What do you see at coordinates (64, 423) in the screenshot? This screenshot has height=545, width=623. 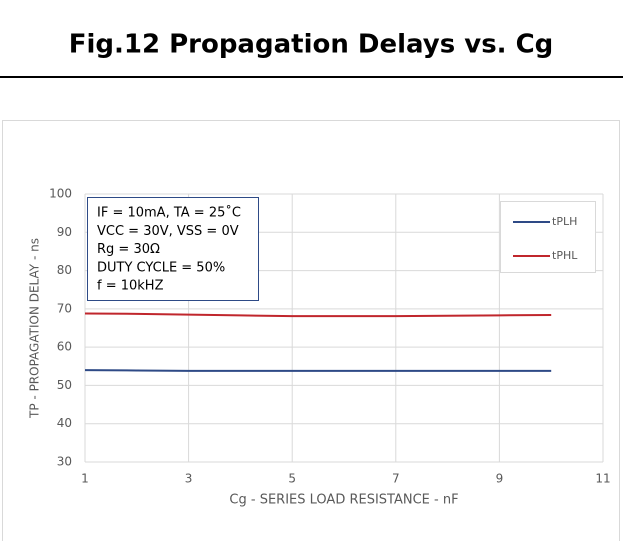 I see `y-tick-label: 40` at bounding box center [64, 423].